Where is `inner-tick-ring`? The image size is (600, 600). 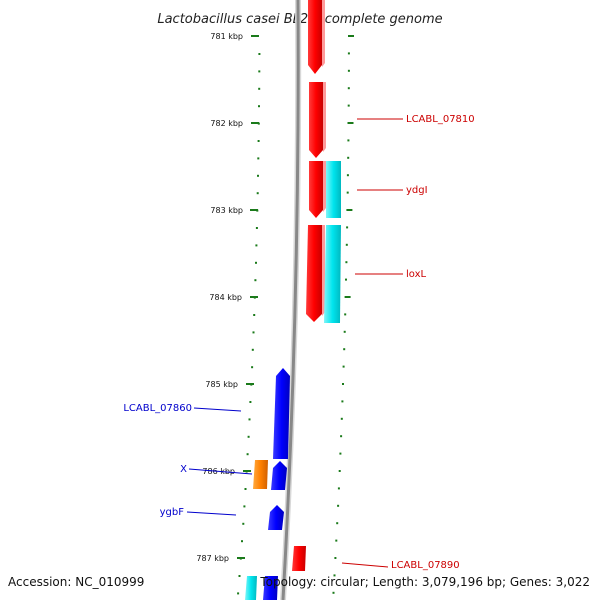
inner-tick-ring is located at coordinates (249, 324).